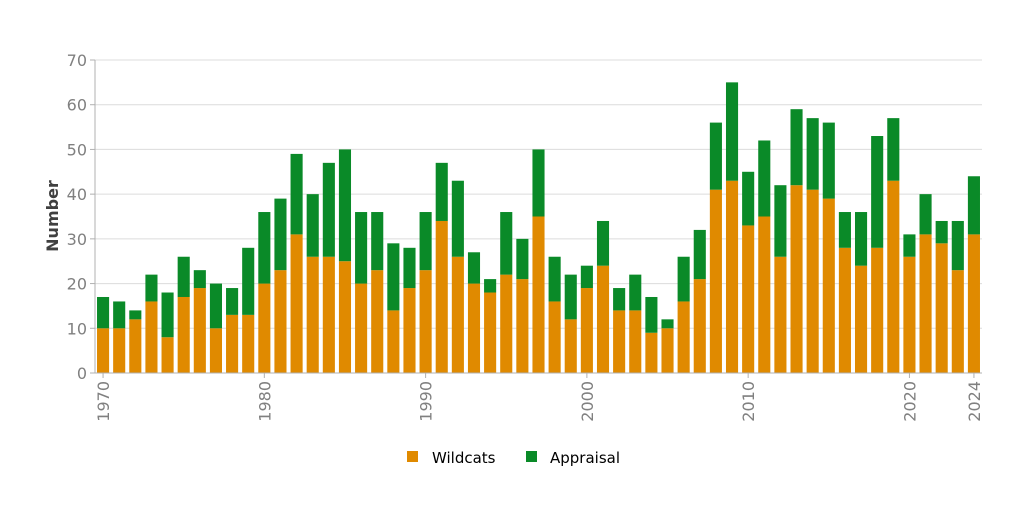 This screenshot has width=1024, height=510. I want to click on bar-appraisal-1979, so click(248, 281).